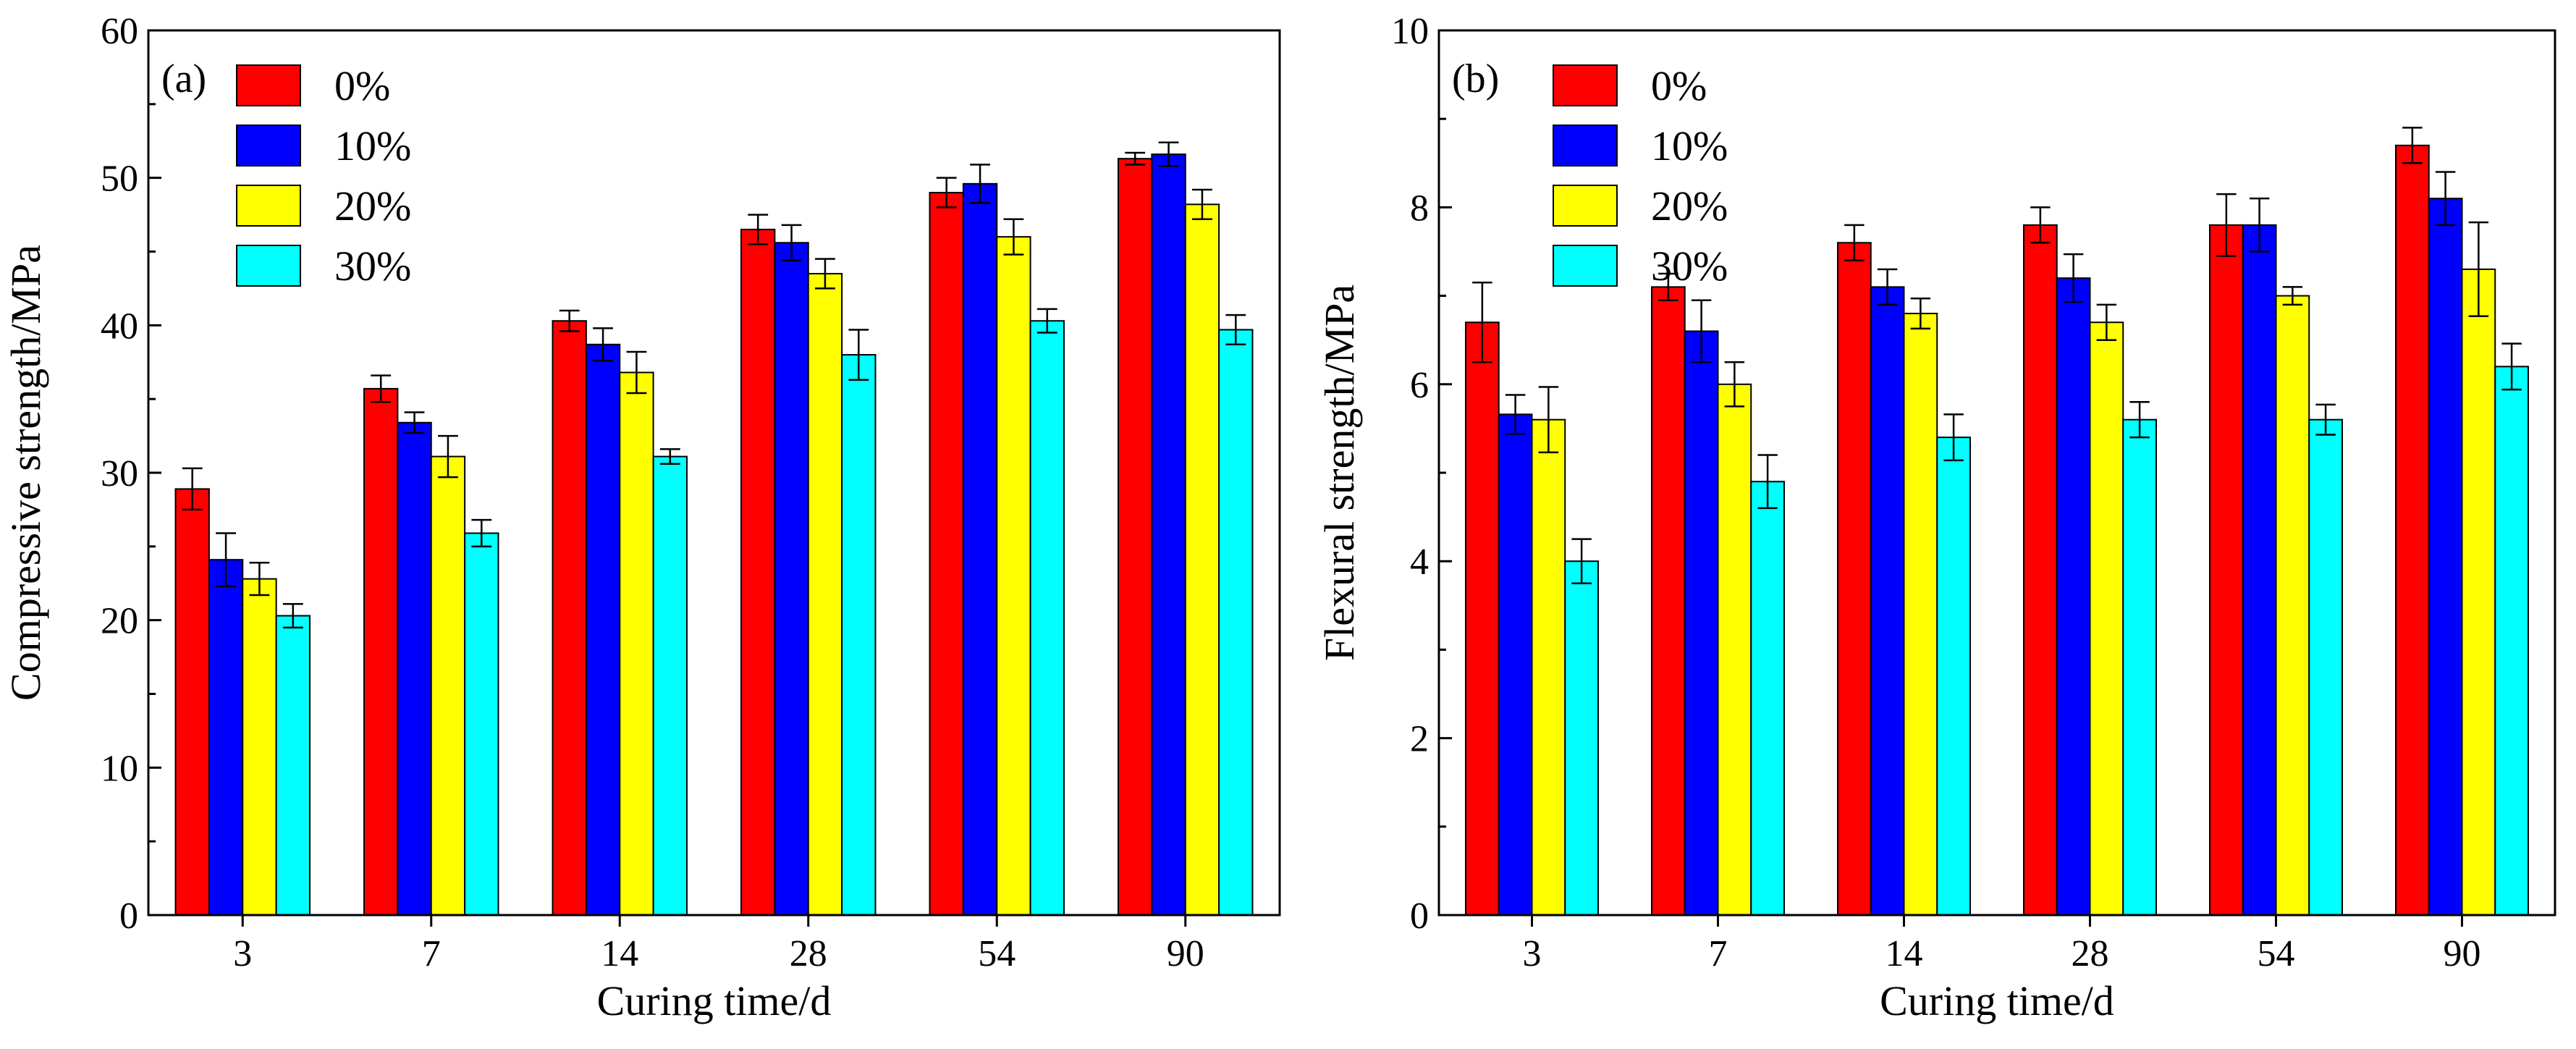 The width and height of the screenshot is (2576, 1049). Describe the element at coordinates (25, 473) in the screenshot. I see `y-axis-title-a: Compressive strength/MPa` at that location.